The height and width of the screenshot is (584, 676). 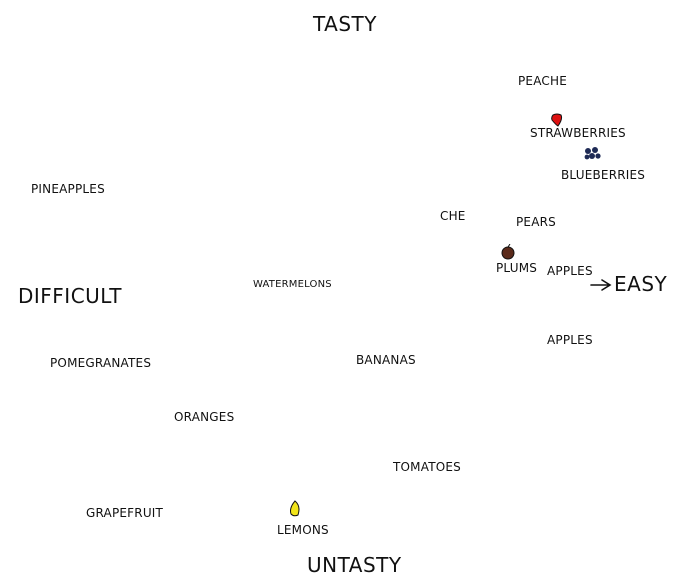 I want to click on fruit-label-lemons: LEMONS, so click(x=303, y=530).